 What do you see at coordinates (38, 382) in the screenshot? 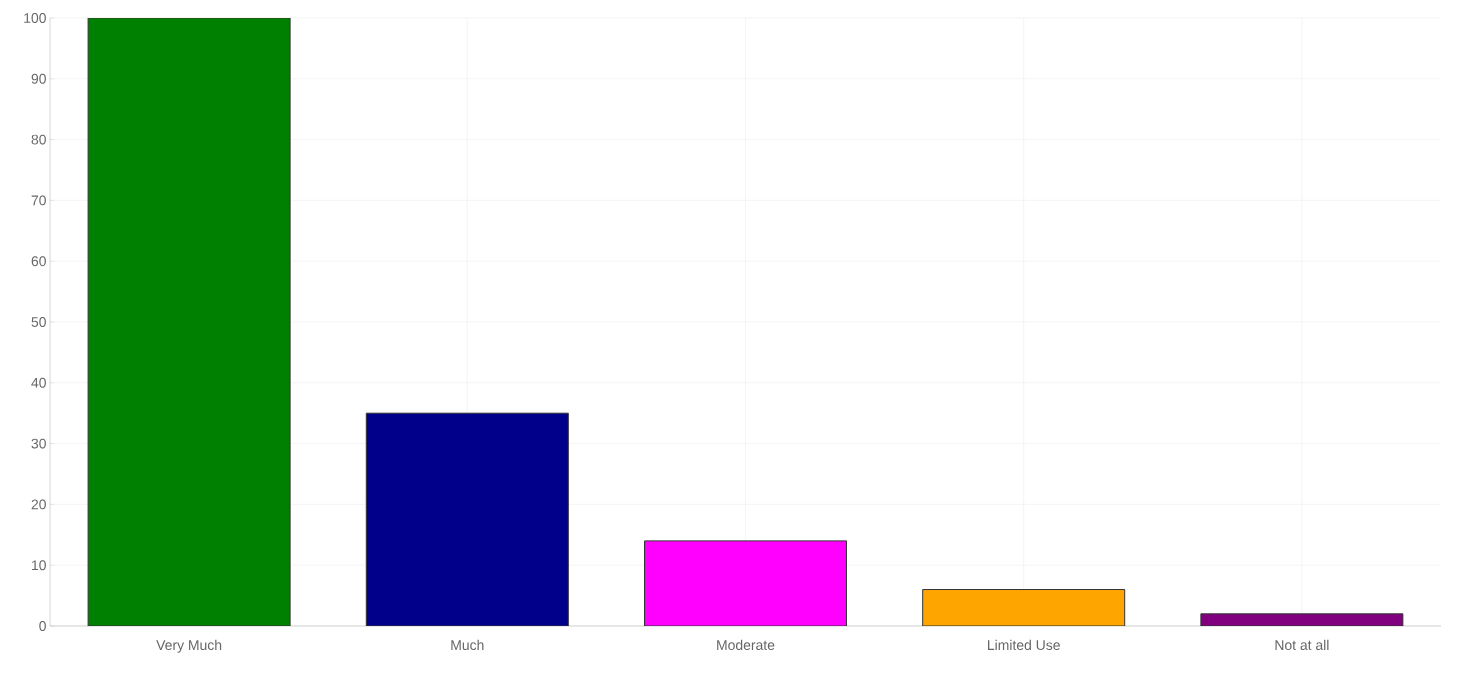
I see `y-tick-label: 40` at bounding box center [38, 382].